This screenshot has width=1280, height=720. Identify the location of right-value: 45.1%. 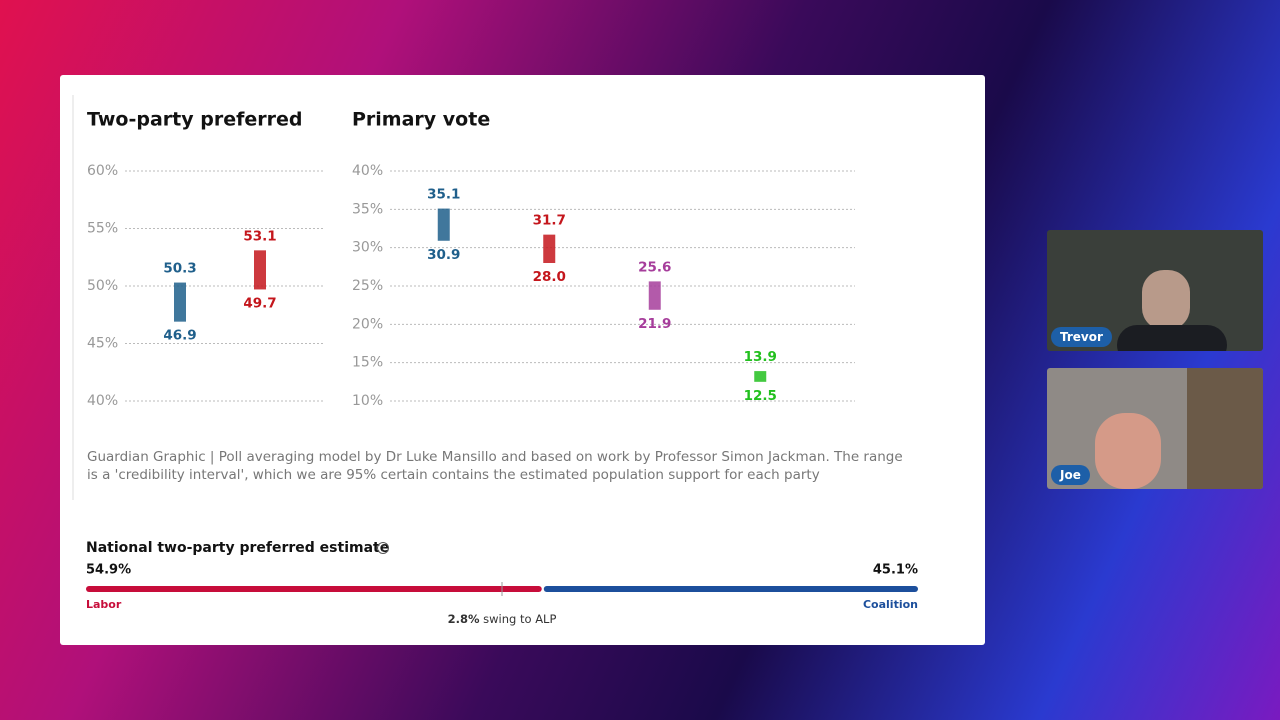
(895, 570).